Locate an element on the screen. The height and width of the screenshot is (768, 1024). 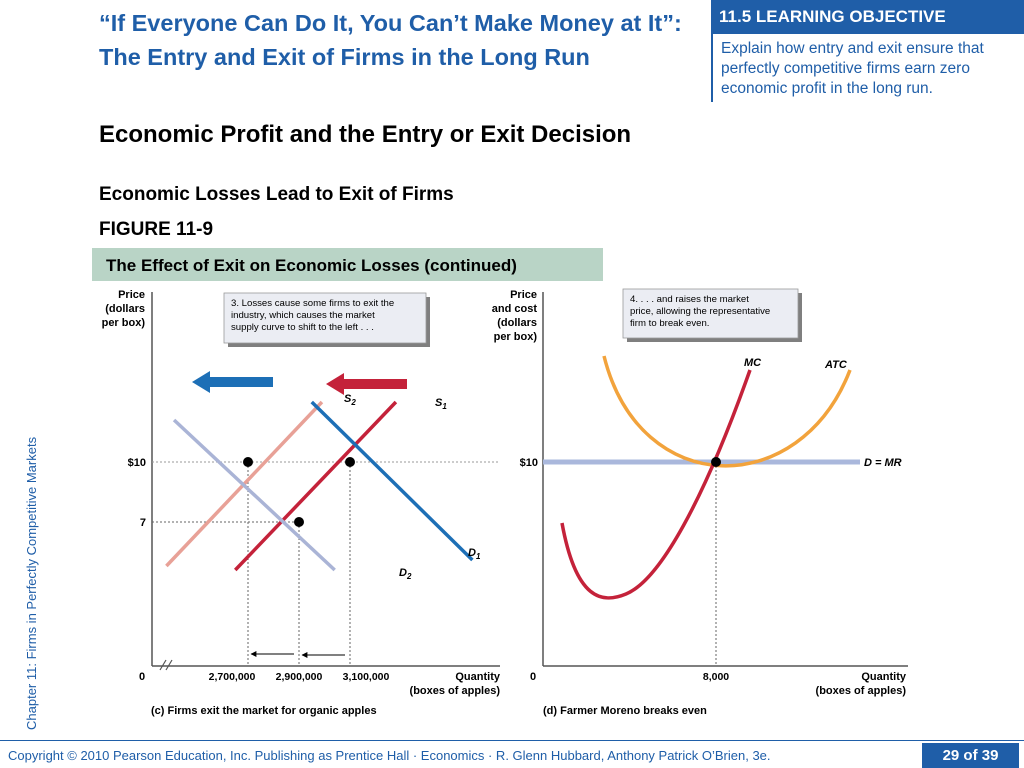
panel-c-origin-label: 0 is located at coordinates (142, 677).